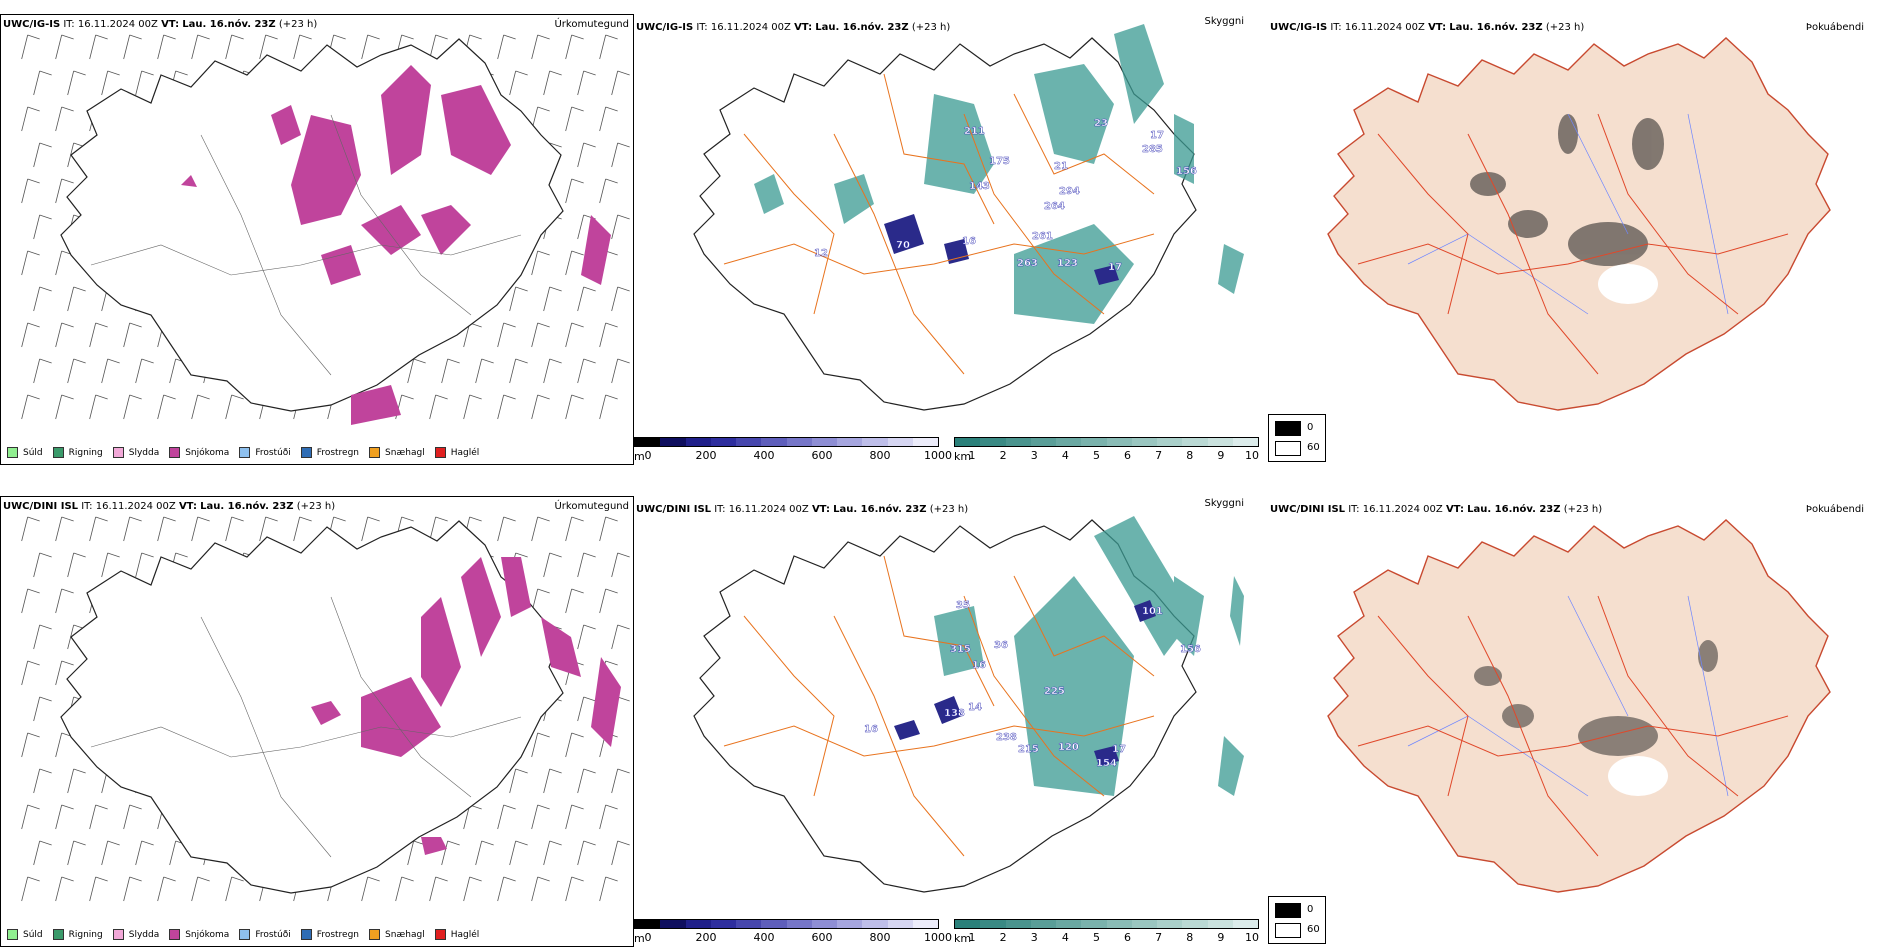  Describe the element at coordinates (325, 709) in the screenshot. I see `precip-map` at that location.